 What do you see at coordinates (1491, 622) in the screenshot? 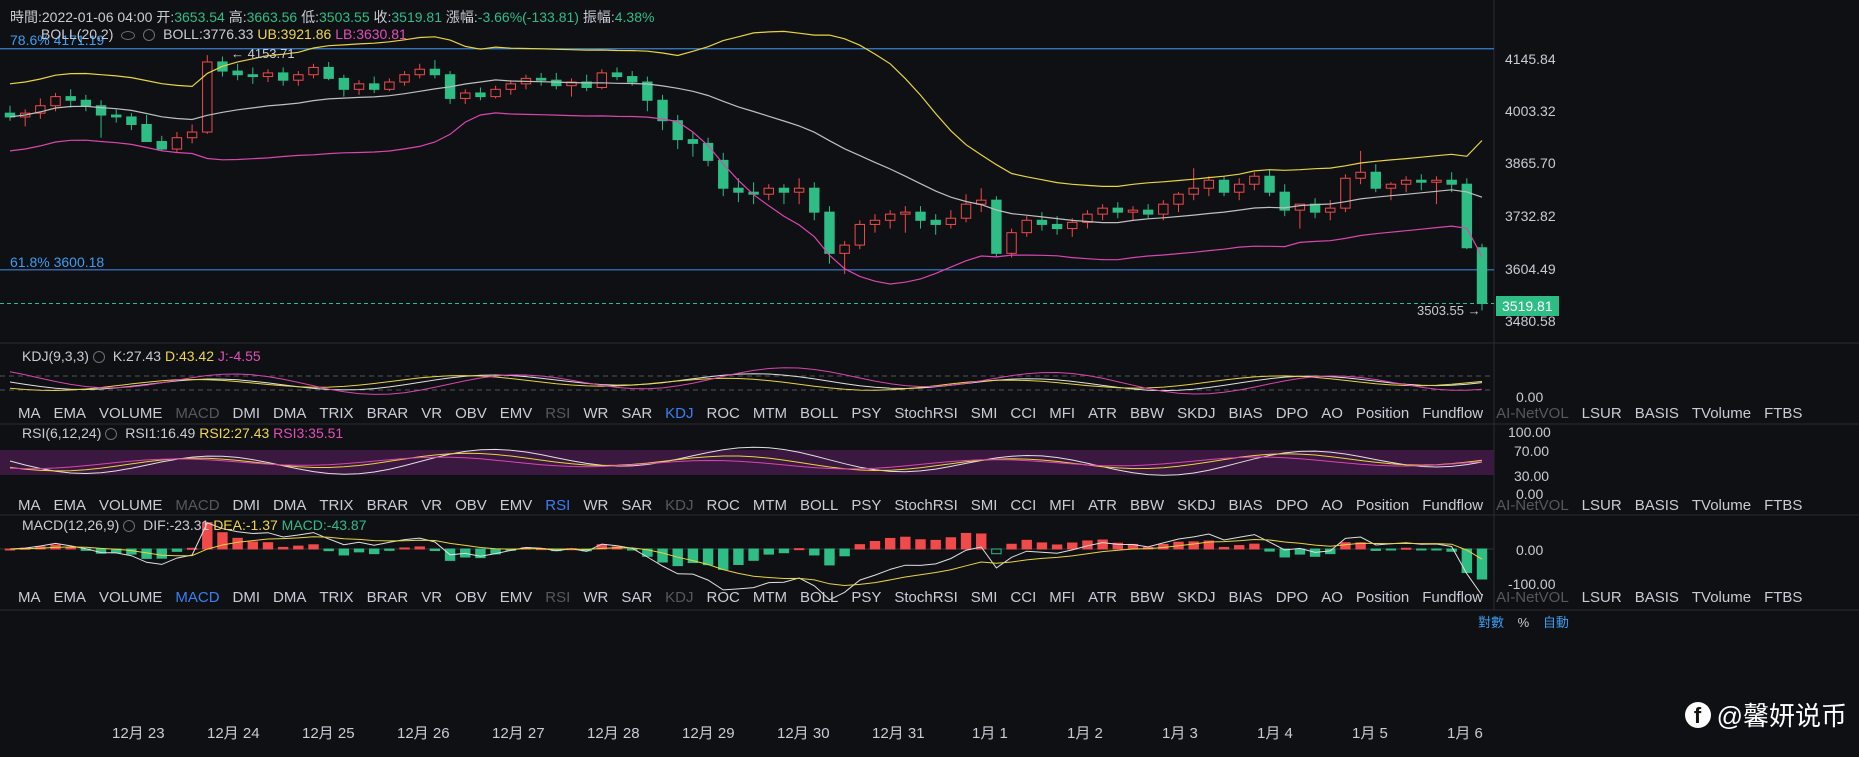
I see `log-scale-button: 對數` at bounding box center [1491, 622].